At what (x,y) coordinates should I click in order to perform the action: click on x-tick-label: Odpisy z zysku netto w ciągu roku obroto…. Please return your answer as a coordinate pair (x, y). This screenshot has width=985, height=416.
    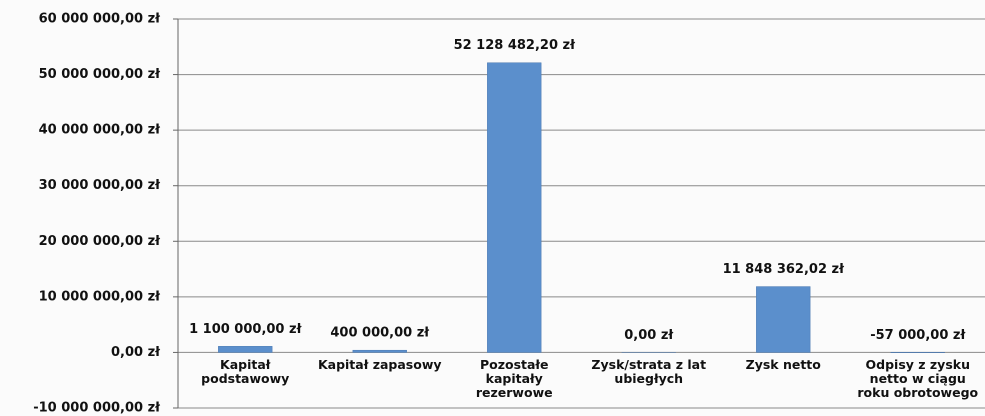
    Looking at the image, I should click on (918, 379).